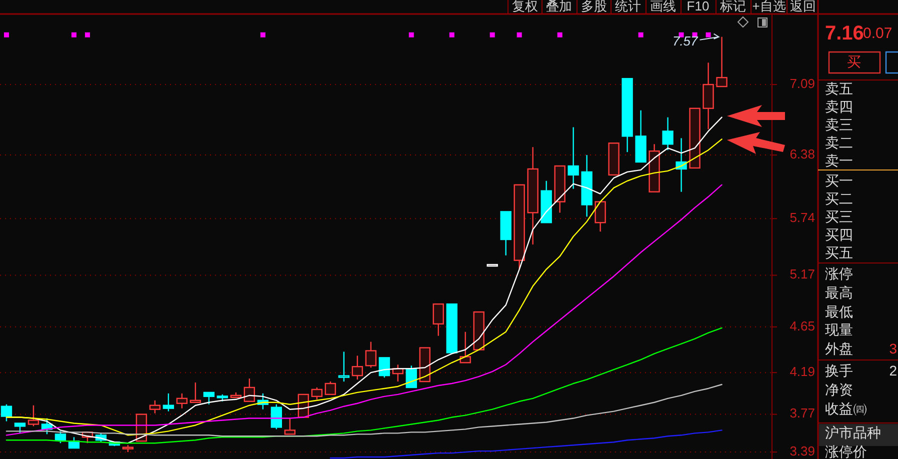 Image resolution: width=898 pixels, height=459 pixels. I want to click on text: 涨停价, so click(846, 451).